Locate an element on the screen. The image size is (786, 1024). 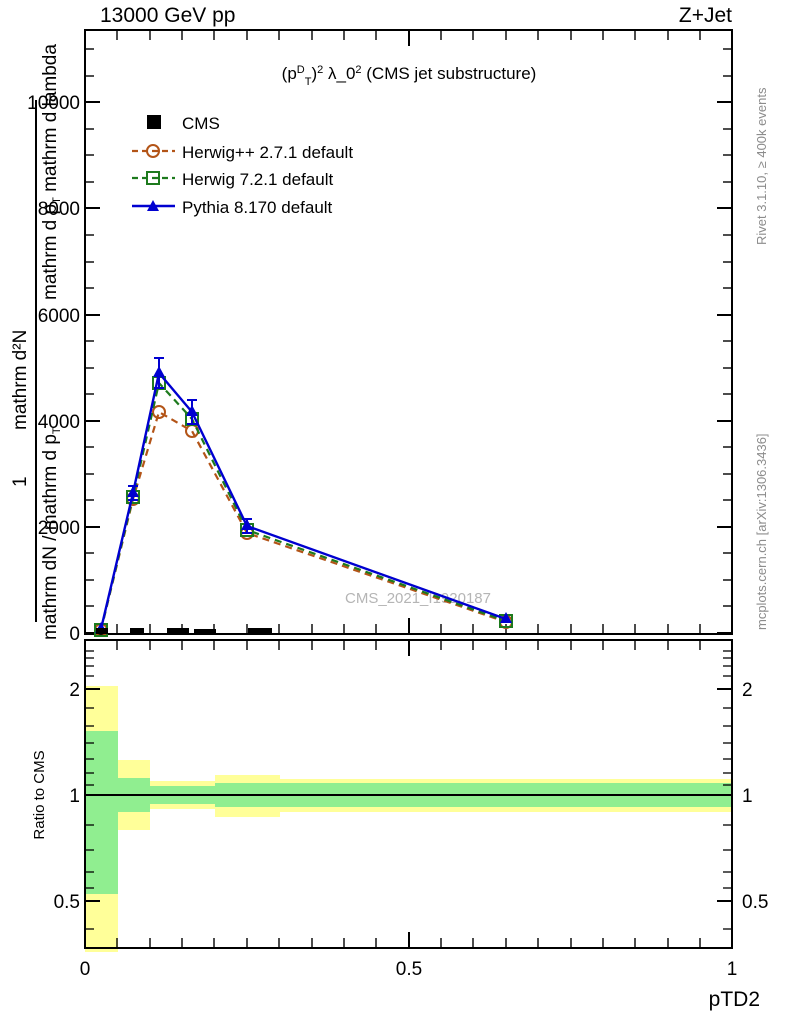
sidenote-rivet: Rivet 3.1.10, ≥ 400k events is located at coordinates (761, 166).